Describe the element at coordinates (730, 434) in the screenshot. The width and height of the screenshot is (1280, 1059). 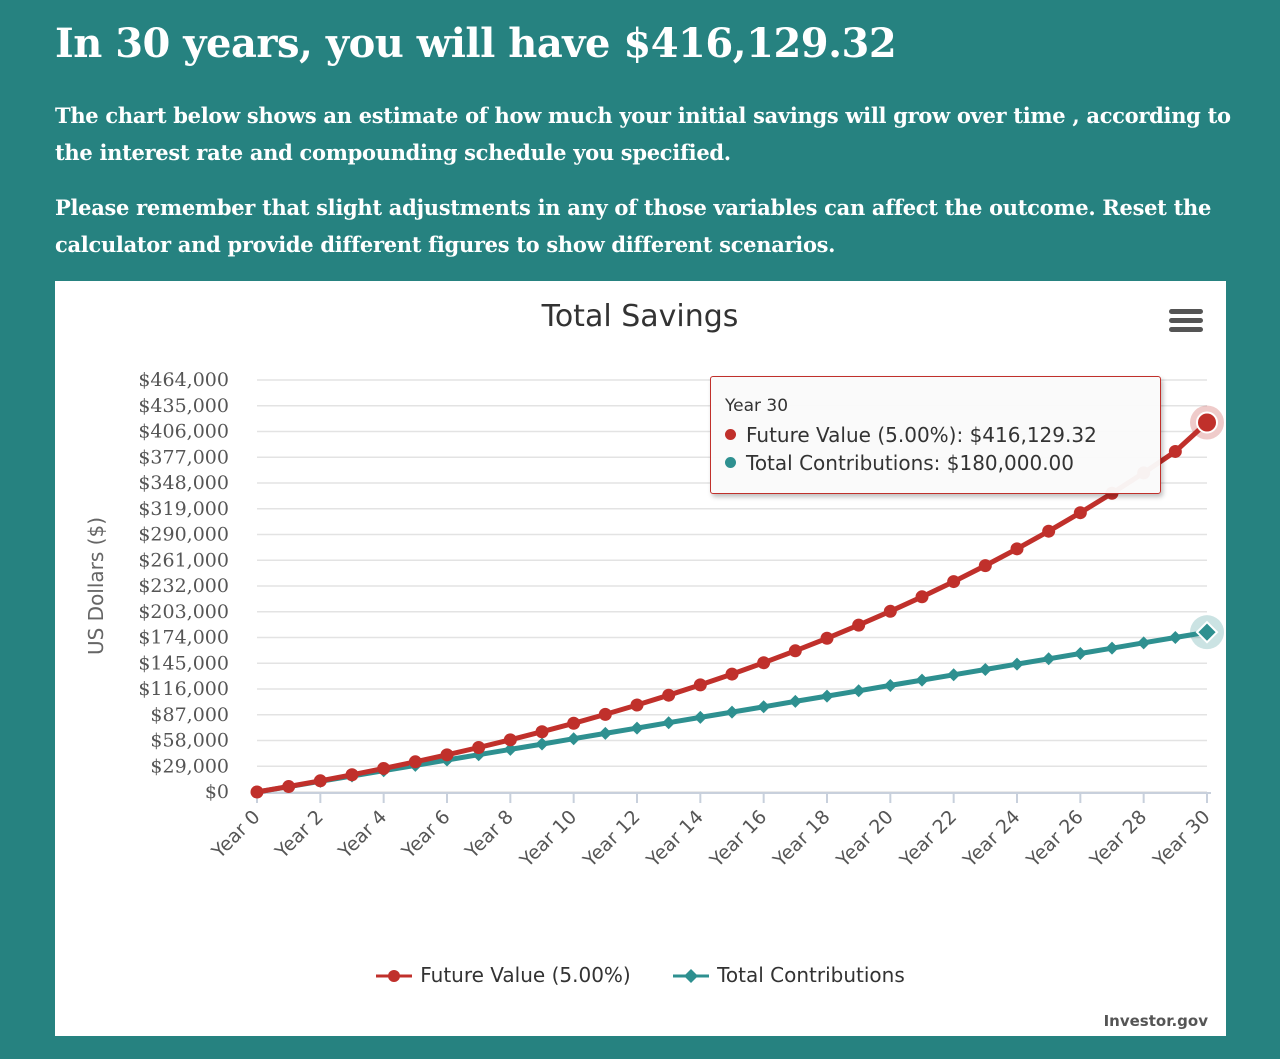
I see `red-dot-icon` at that location.